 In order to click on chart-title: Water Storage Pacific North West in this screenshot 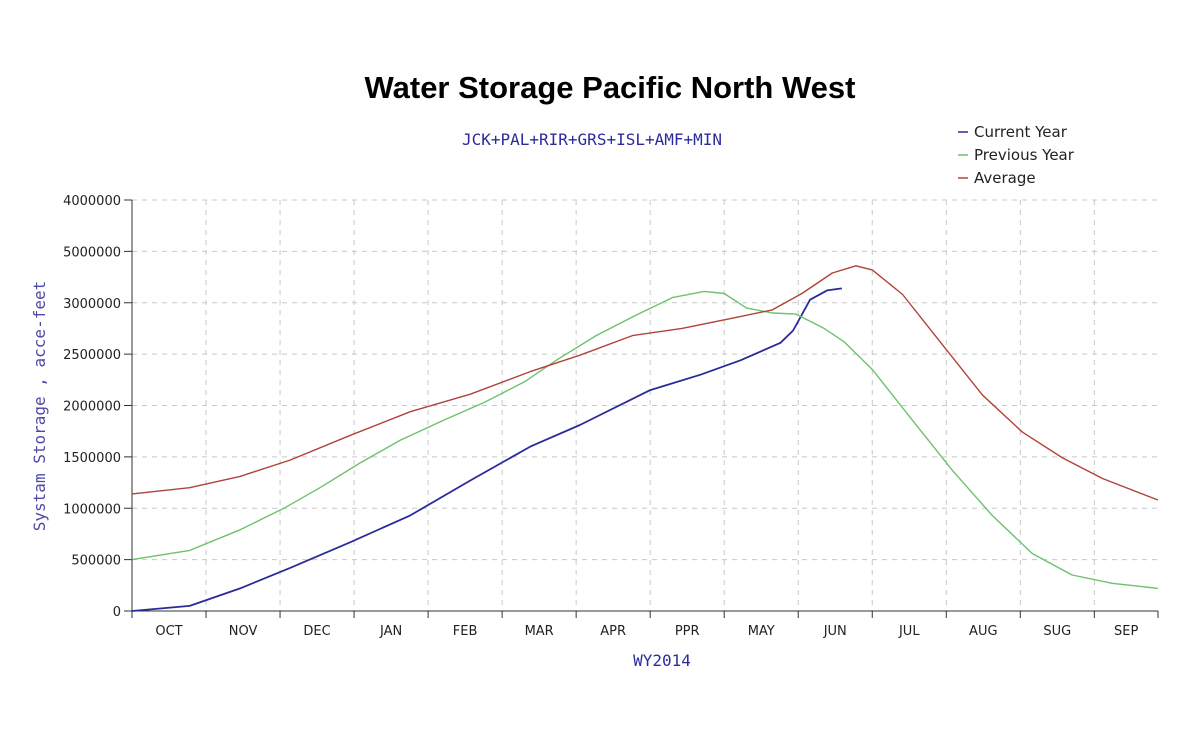, I will do `click(610, 87)`.